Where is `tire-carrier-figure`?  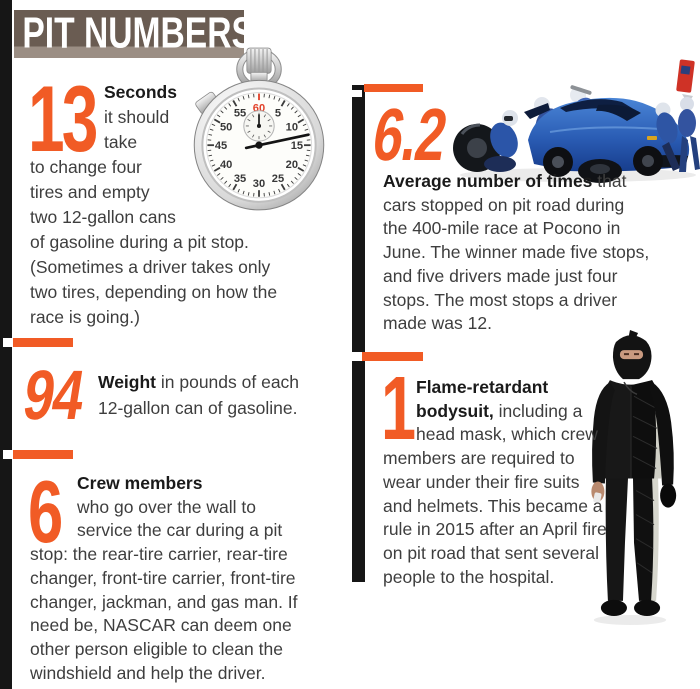
tire-carrier-figure is located at coordinates (485, 141).